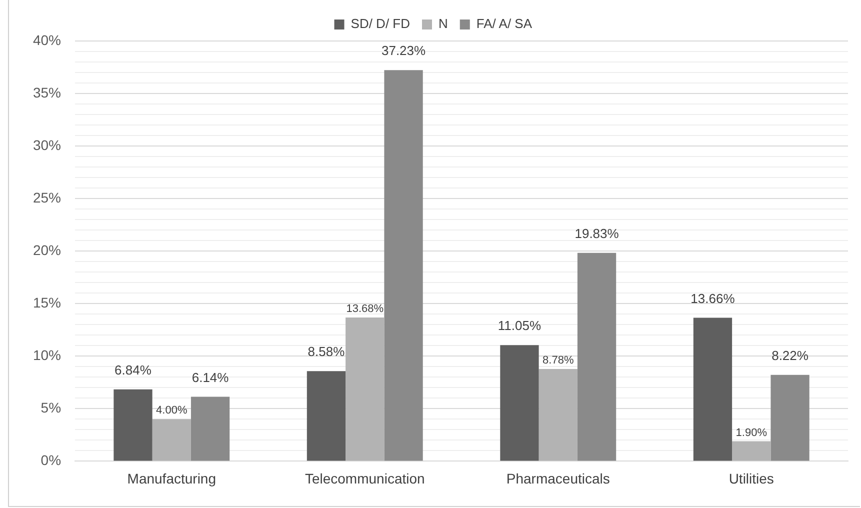  I want to click on y-tick-label: 20%, so click(47, 250).